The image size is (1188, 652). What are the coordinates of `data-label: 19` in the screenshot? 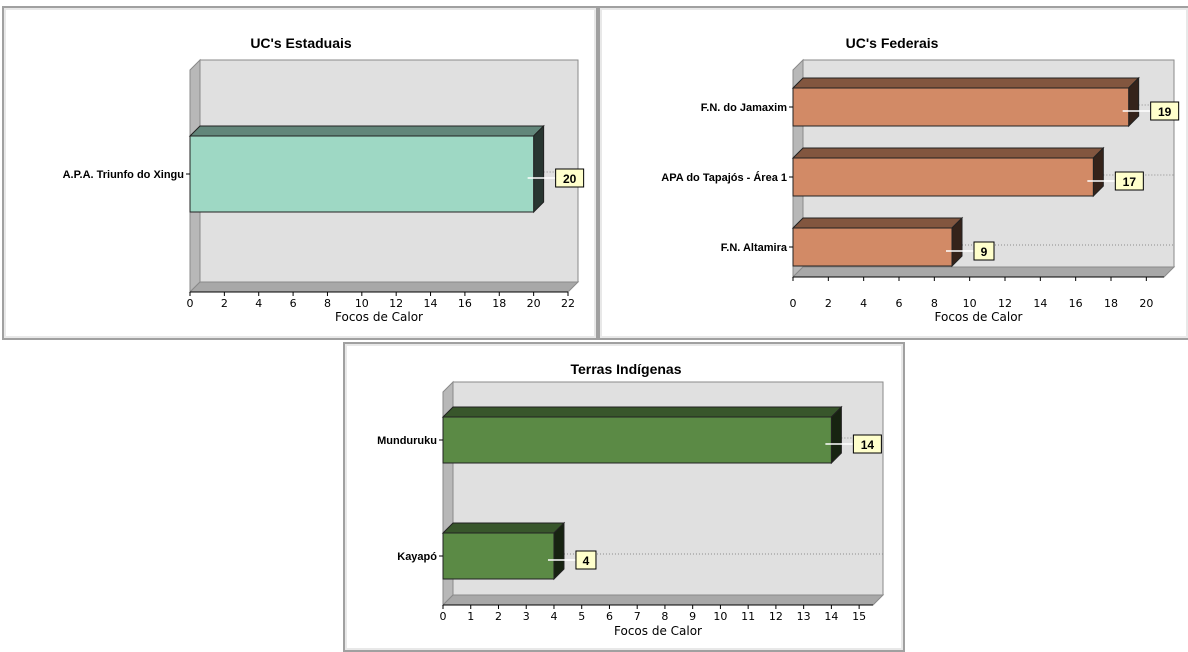 It's located at (1165, 112).